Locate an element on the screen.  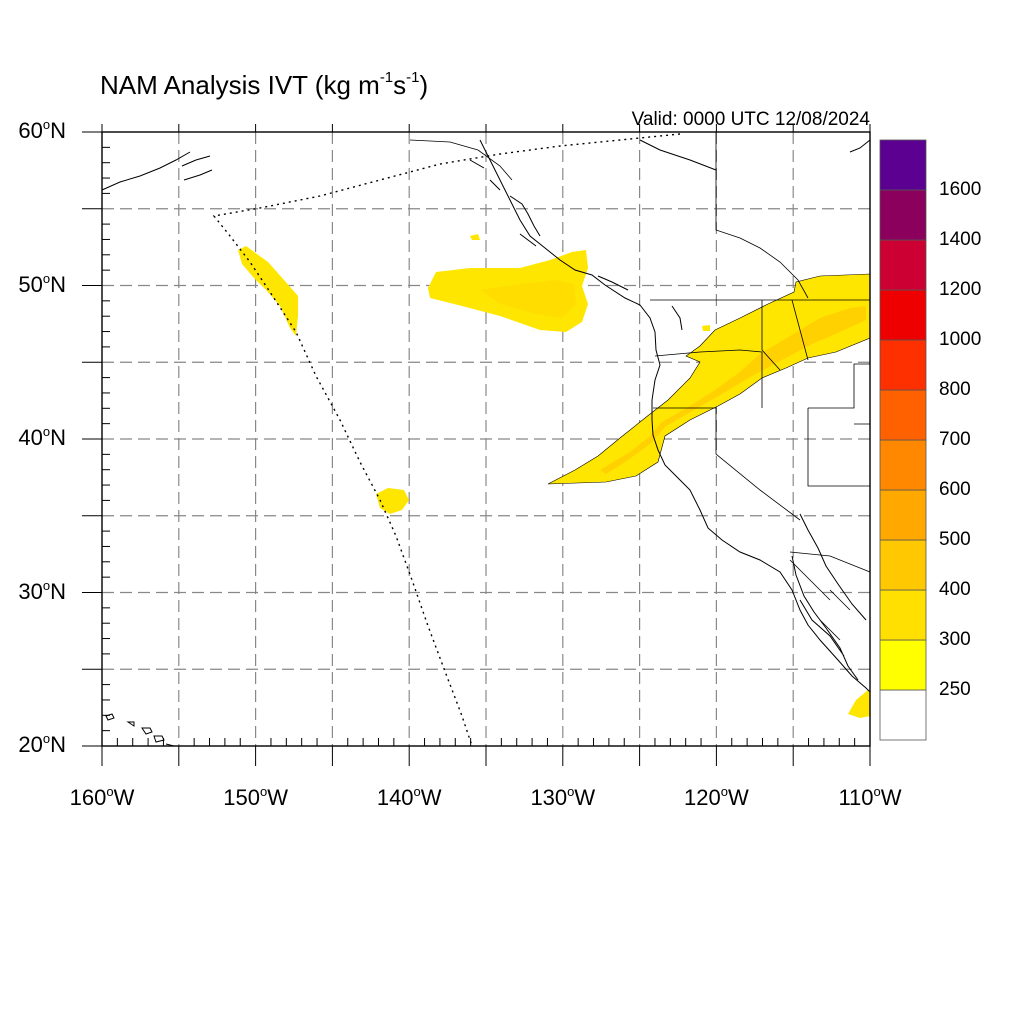
lon-label: 120oW is located at coordinates (716, 797).